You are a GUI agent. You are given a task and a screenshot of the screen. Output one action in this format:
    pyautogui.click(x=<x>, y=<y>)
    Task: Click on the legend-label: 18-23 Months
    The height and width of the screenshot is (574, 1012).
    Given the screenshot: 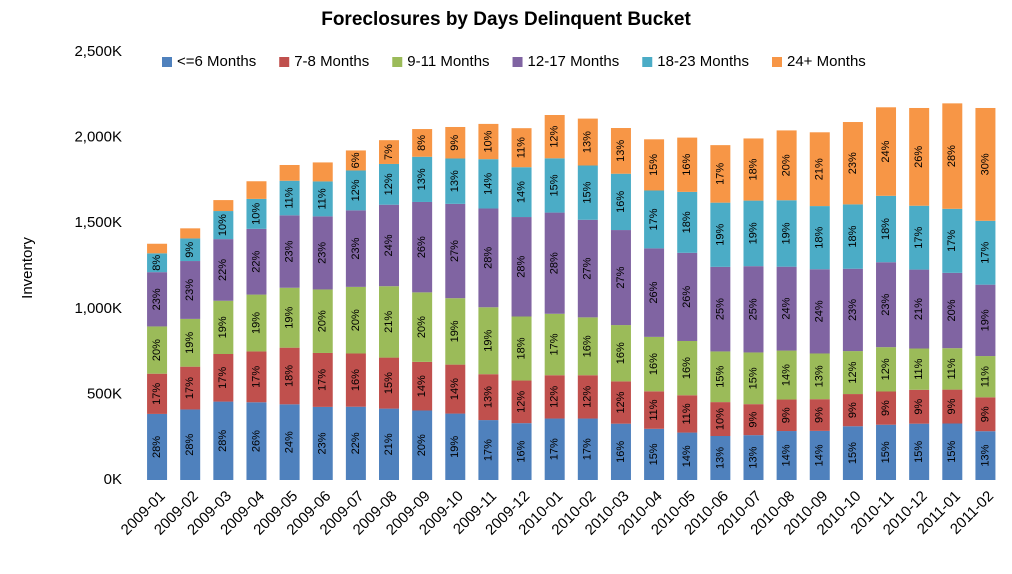 What is the action you would take?
    pyautogui.click(x=703, y=61)
    